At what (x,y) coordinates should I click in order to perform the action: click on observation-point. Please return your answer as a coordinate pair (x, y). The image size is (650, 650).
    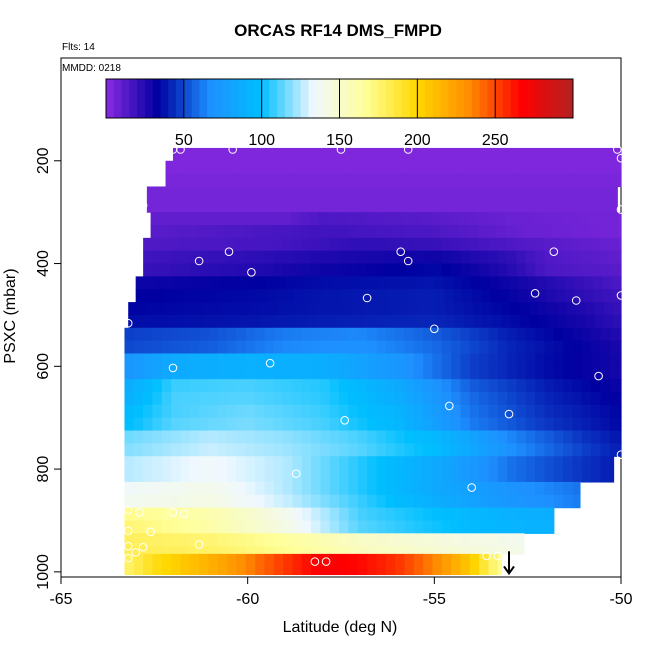
    Looking at the image, I should click on (472, 487).